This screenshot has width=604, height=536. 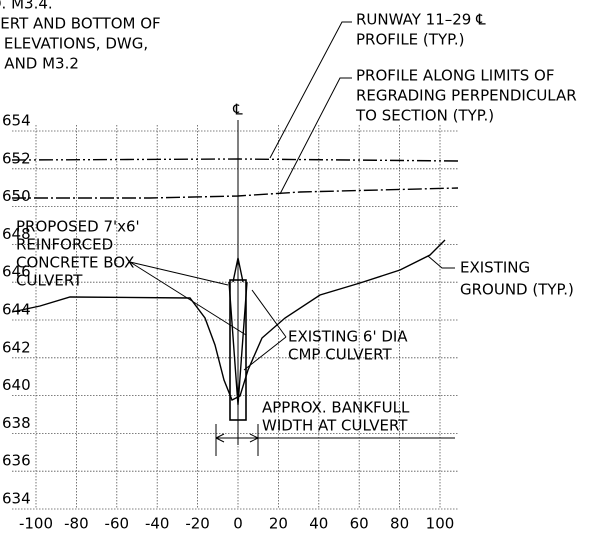 What do you see at coordinates (197, 524) in the screenshot?
I see `x-tick-label: -20` at bounding box center [197, 524].